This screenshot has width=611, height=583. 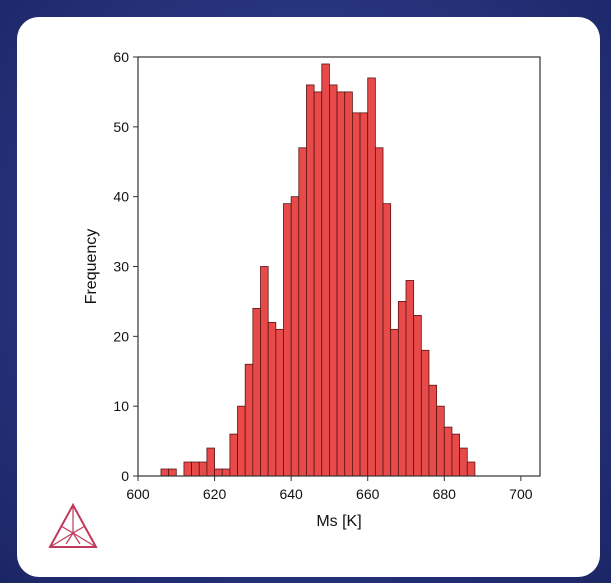 What do you see at coordinates (338, 521) in the screenshot?
I see `x-axis-label: Ms [K]` at bounding box center [338, 521].